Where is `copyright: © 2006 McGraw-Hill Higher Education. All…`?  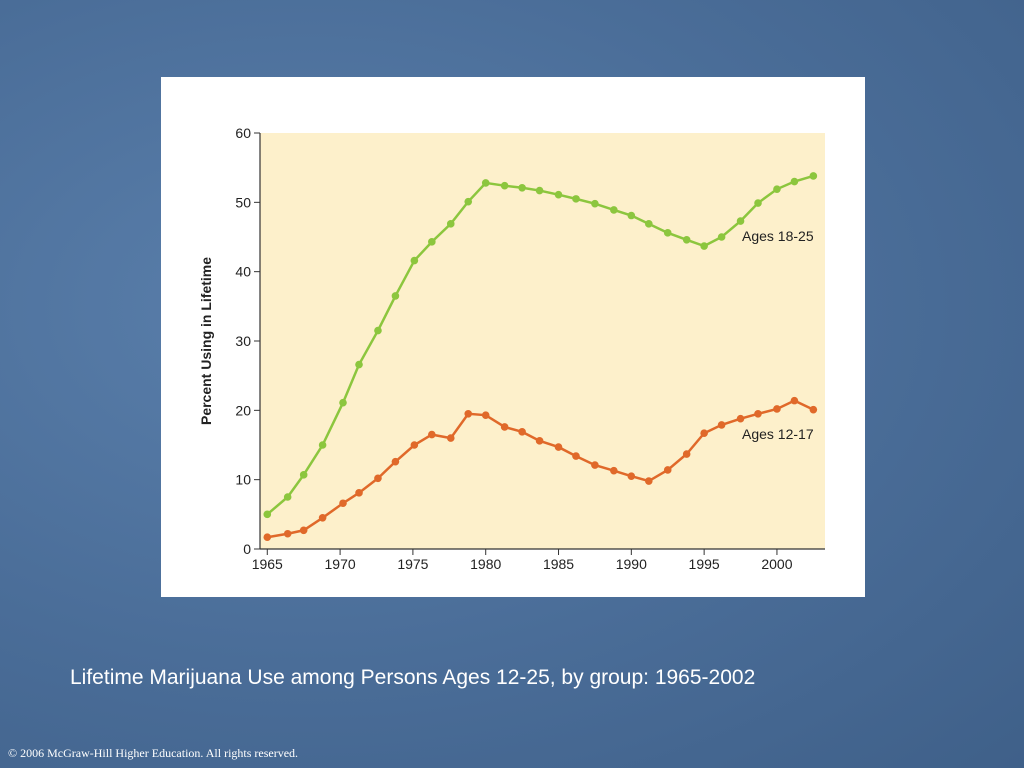
copyright: © 2006 McGraw-Hill Higher Education. All… is located at coordinates (153, 753).